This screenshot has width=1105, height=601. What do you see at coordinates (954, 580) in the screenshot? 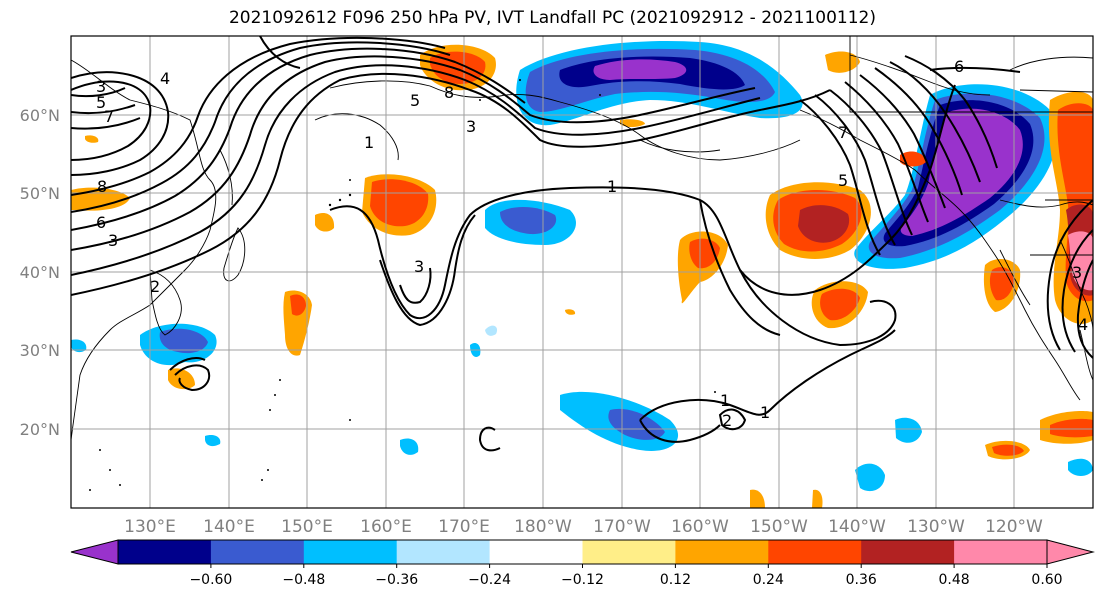
I see `colorbar-tick-label: 0.48` at bounding box center [954, 580].